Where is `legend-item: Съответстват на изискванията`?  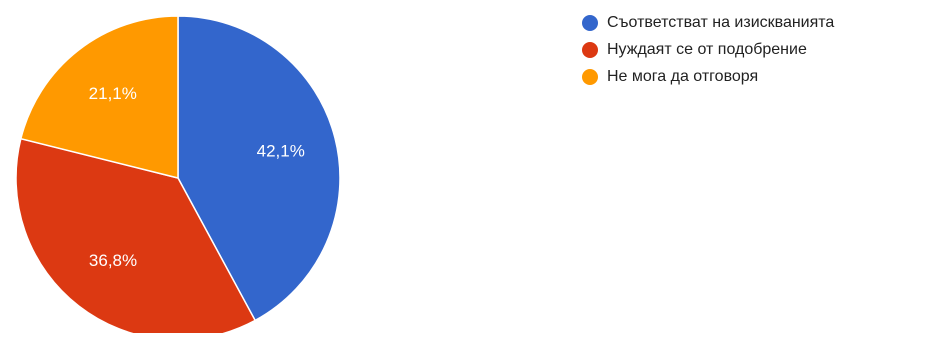
legend-item: Съответстват на изискванията is located at coordinates (708, 22).